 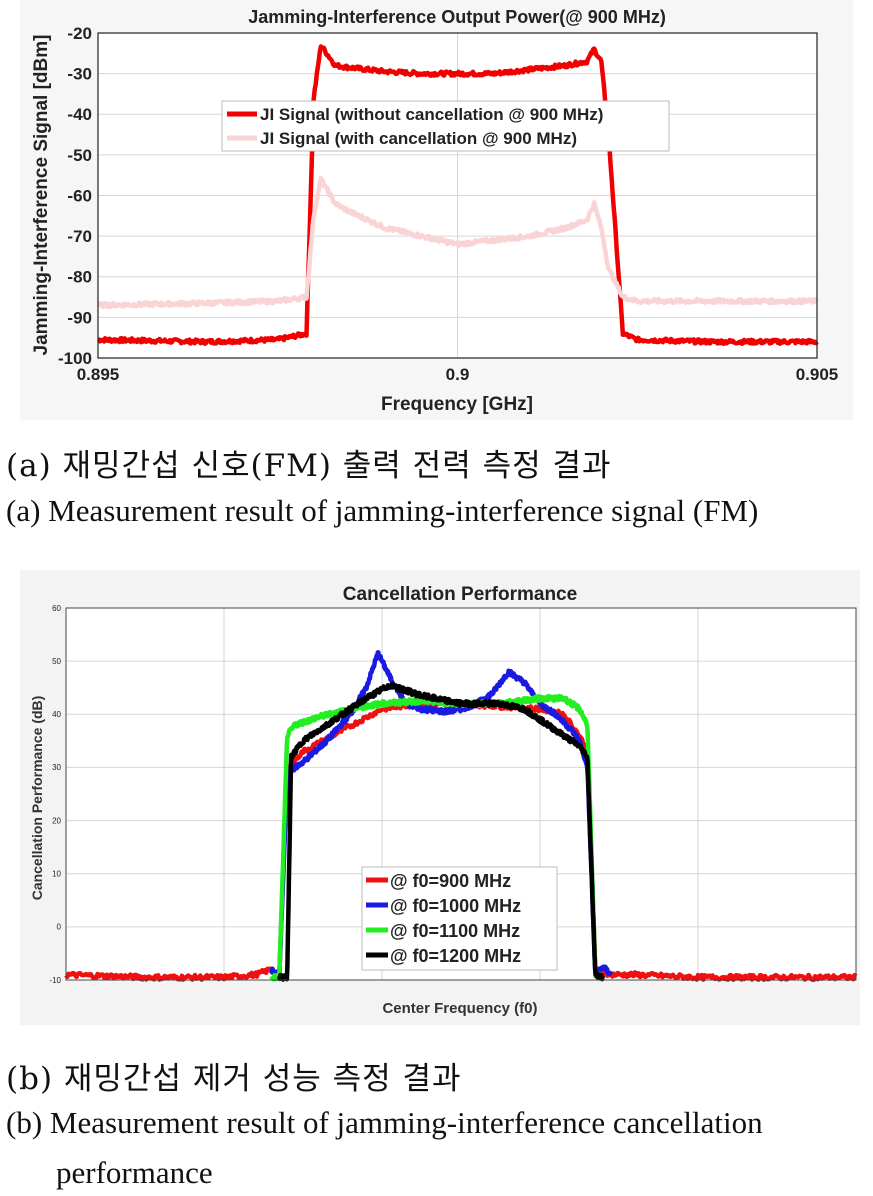 I want to click on caption-b-english-line2: performance, so click(x=134, y=1172).